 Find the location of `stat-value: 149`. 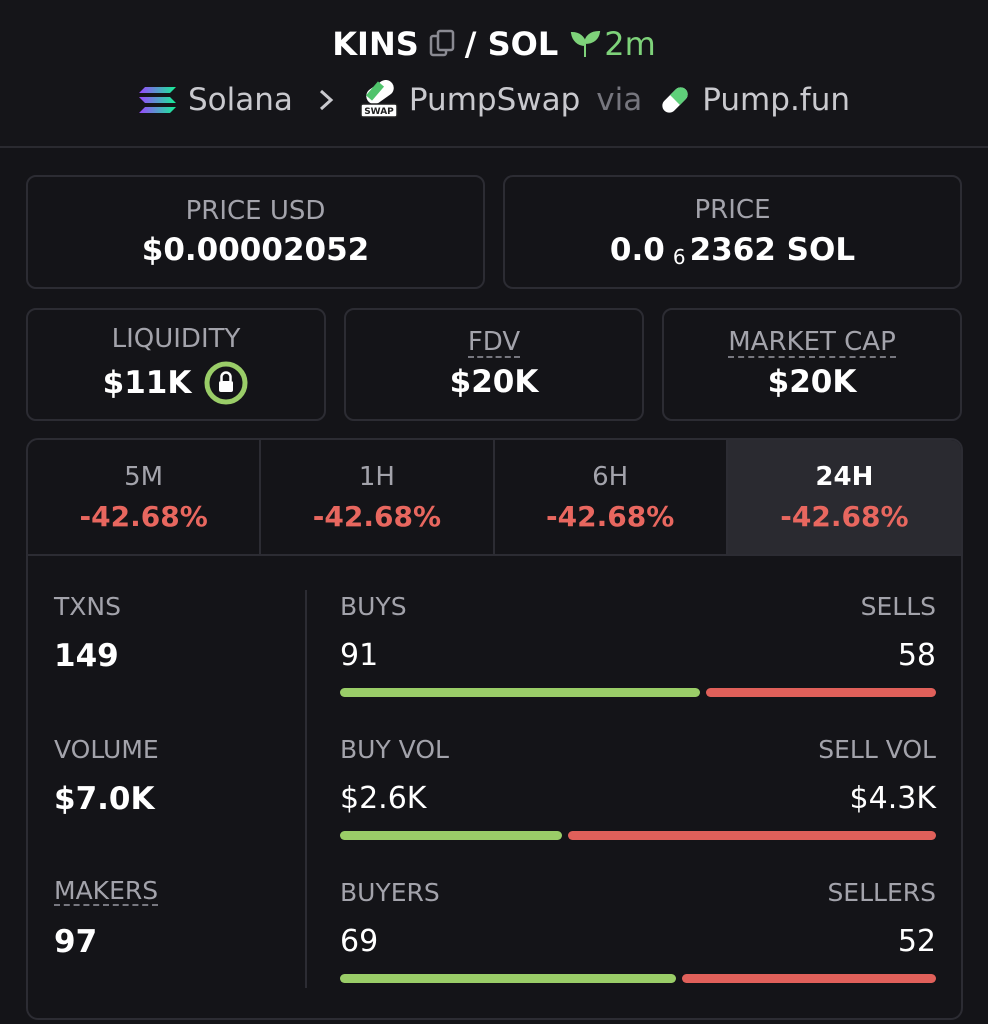

stat-value: 149 is located at coordinates (86, 656).